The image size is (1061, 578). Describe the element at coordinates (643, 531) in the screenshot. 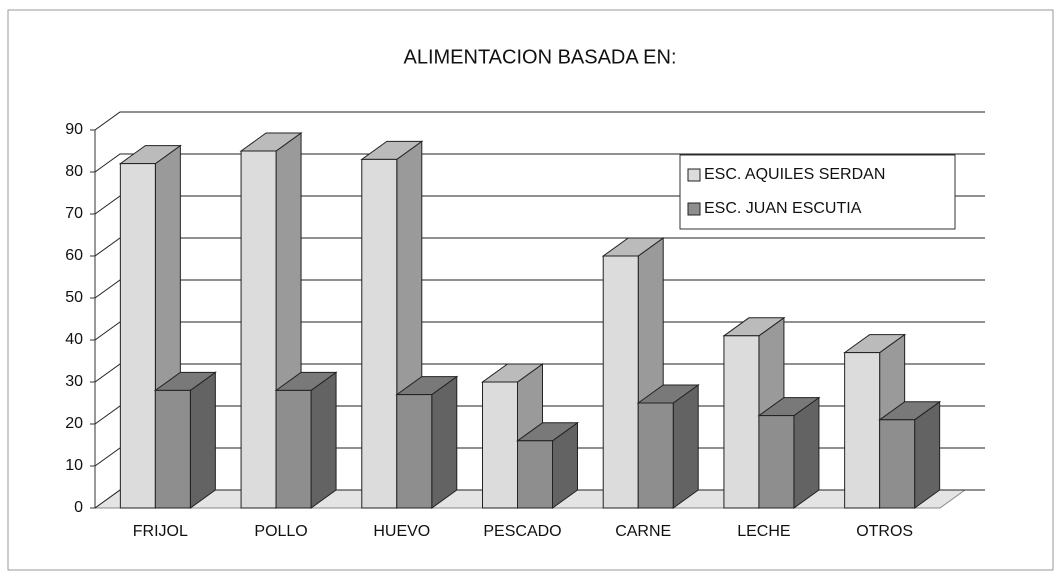

I see `x-tick-label: CARNE` at that location.